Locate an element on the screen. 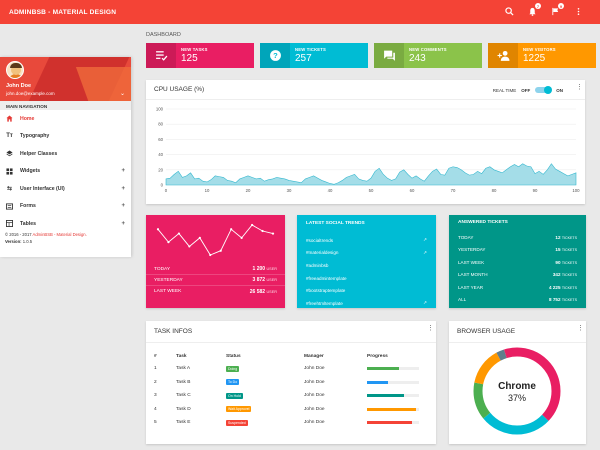 This screenshot has width=600, height=450. trend-item: #freeadmintemplate is located at coordinates (366, 278).